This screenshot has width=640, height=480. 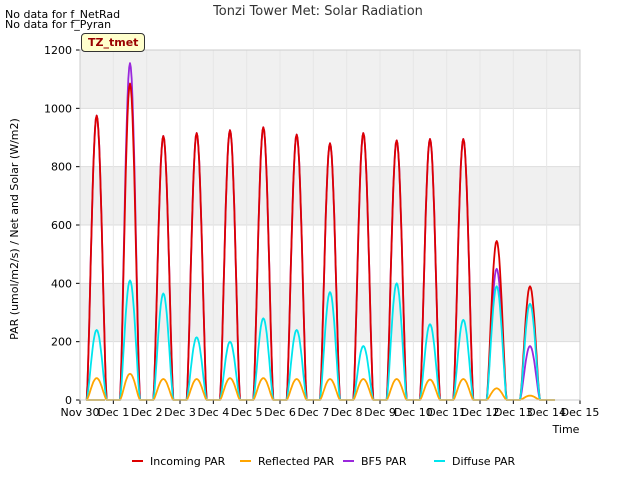 What do you see at coordinates (188, 461) in the screenshot?
I see `legend-label: Incoming PAR` at bounding box center [188, 461].